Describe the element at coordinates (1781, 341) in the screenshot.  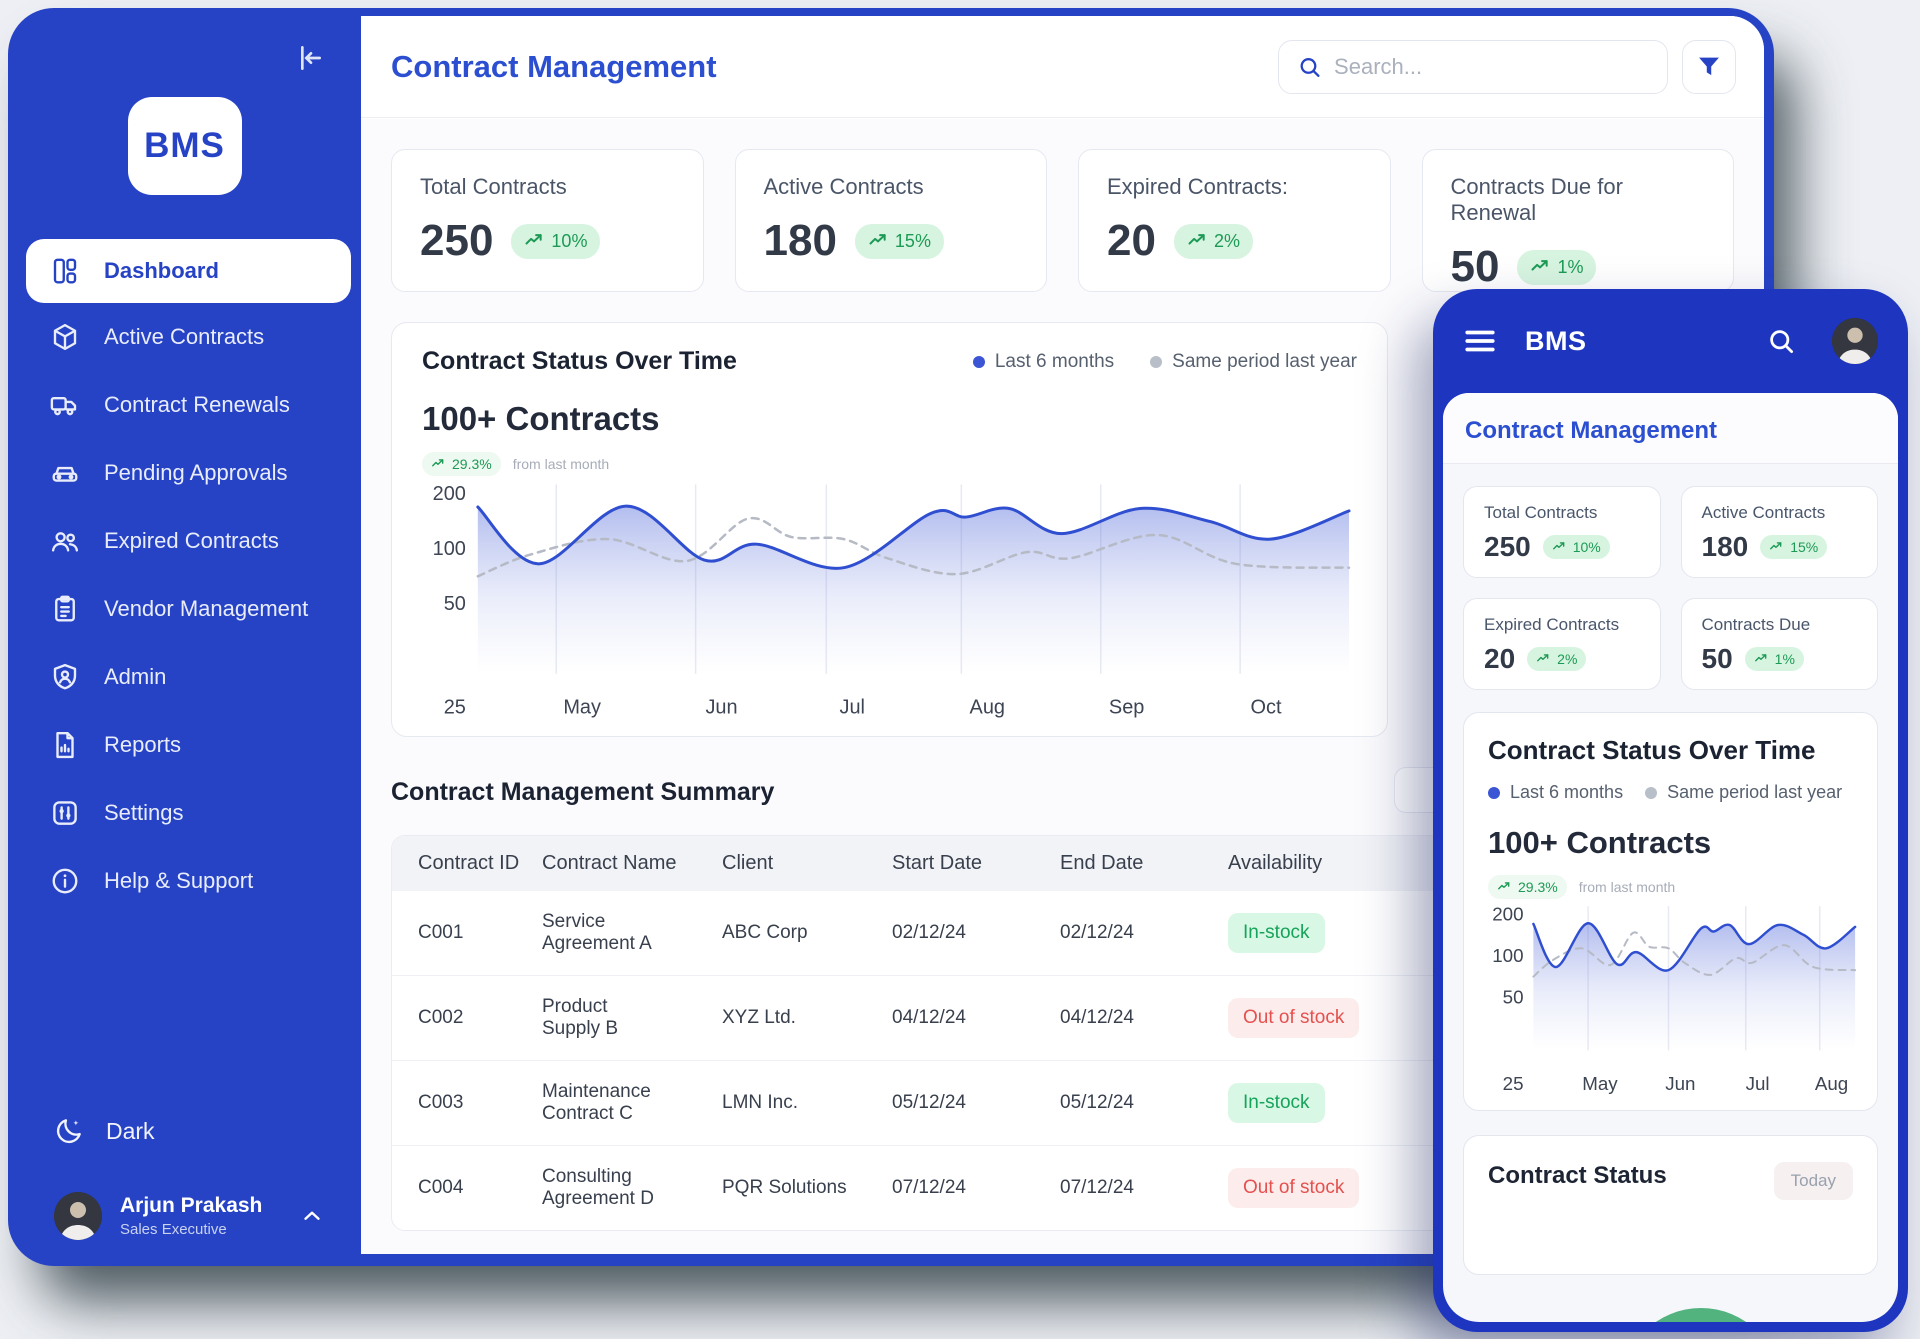
I see `mobile-search-icon` at that location.